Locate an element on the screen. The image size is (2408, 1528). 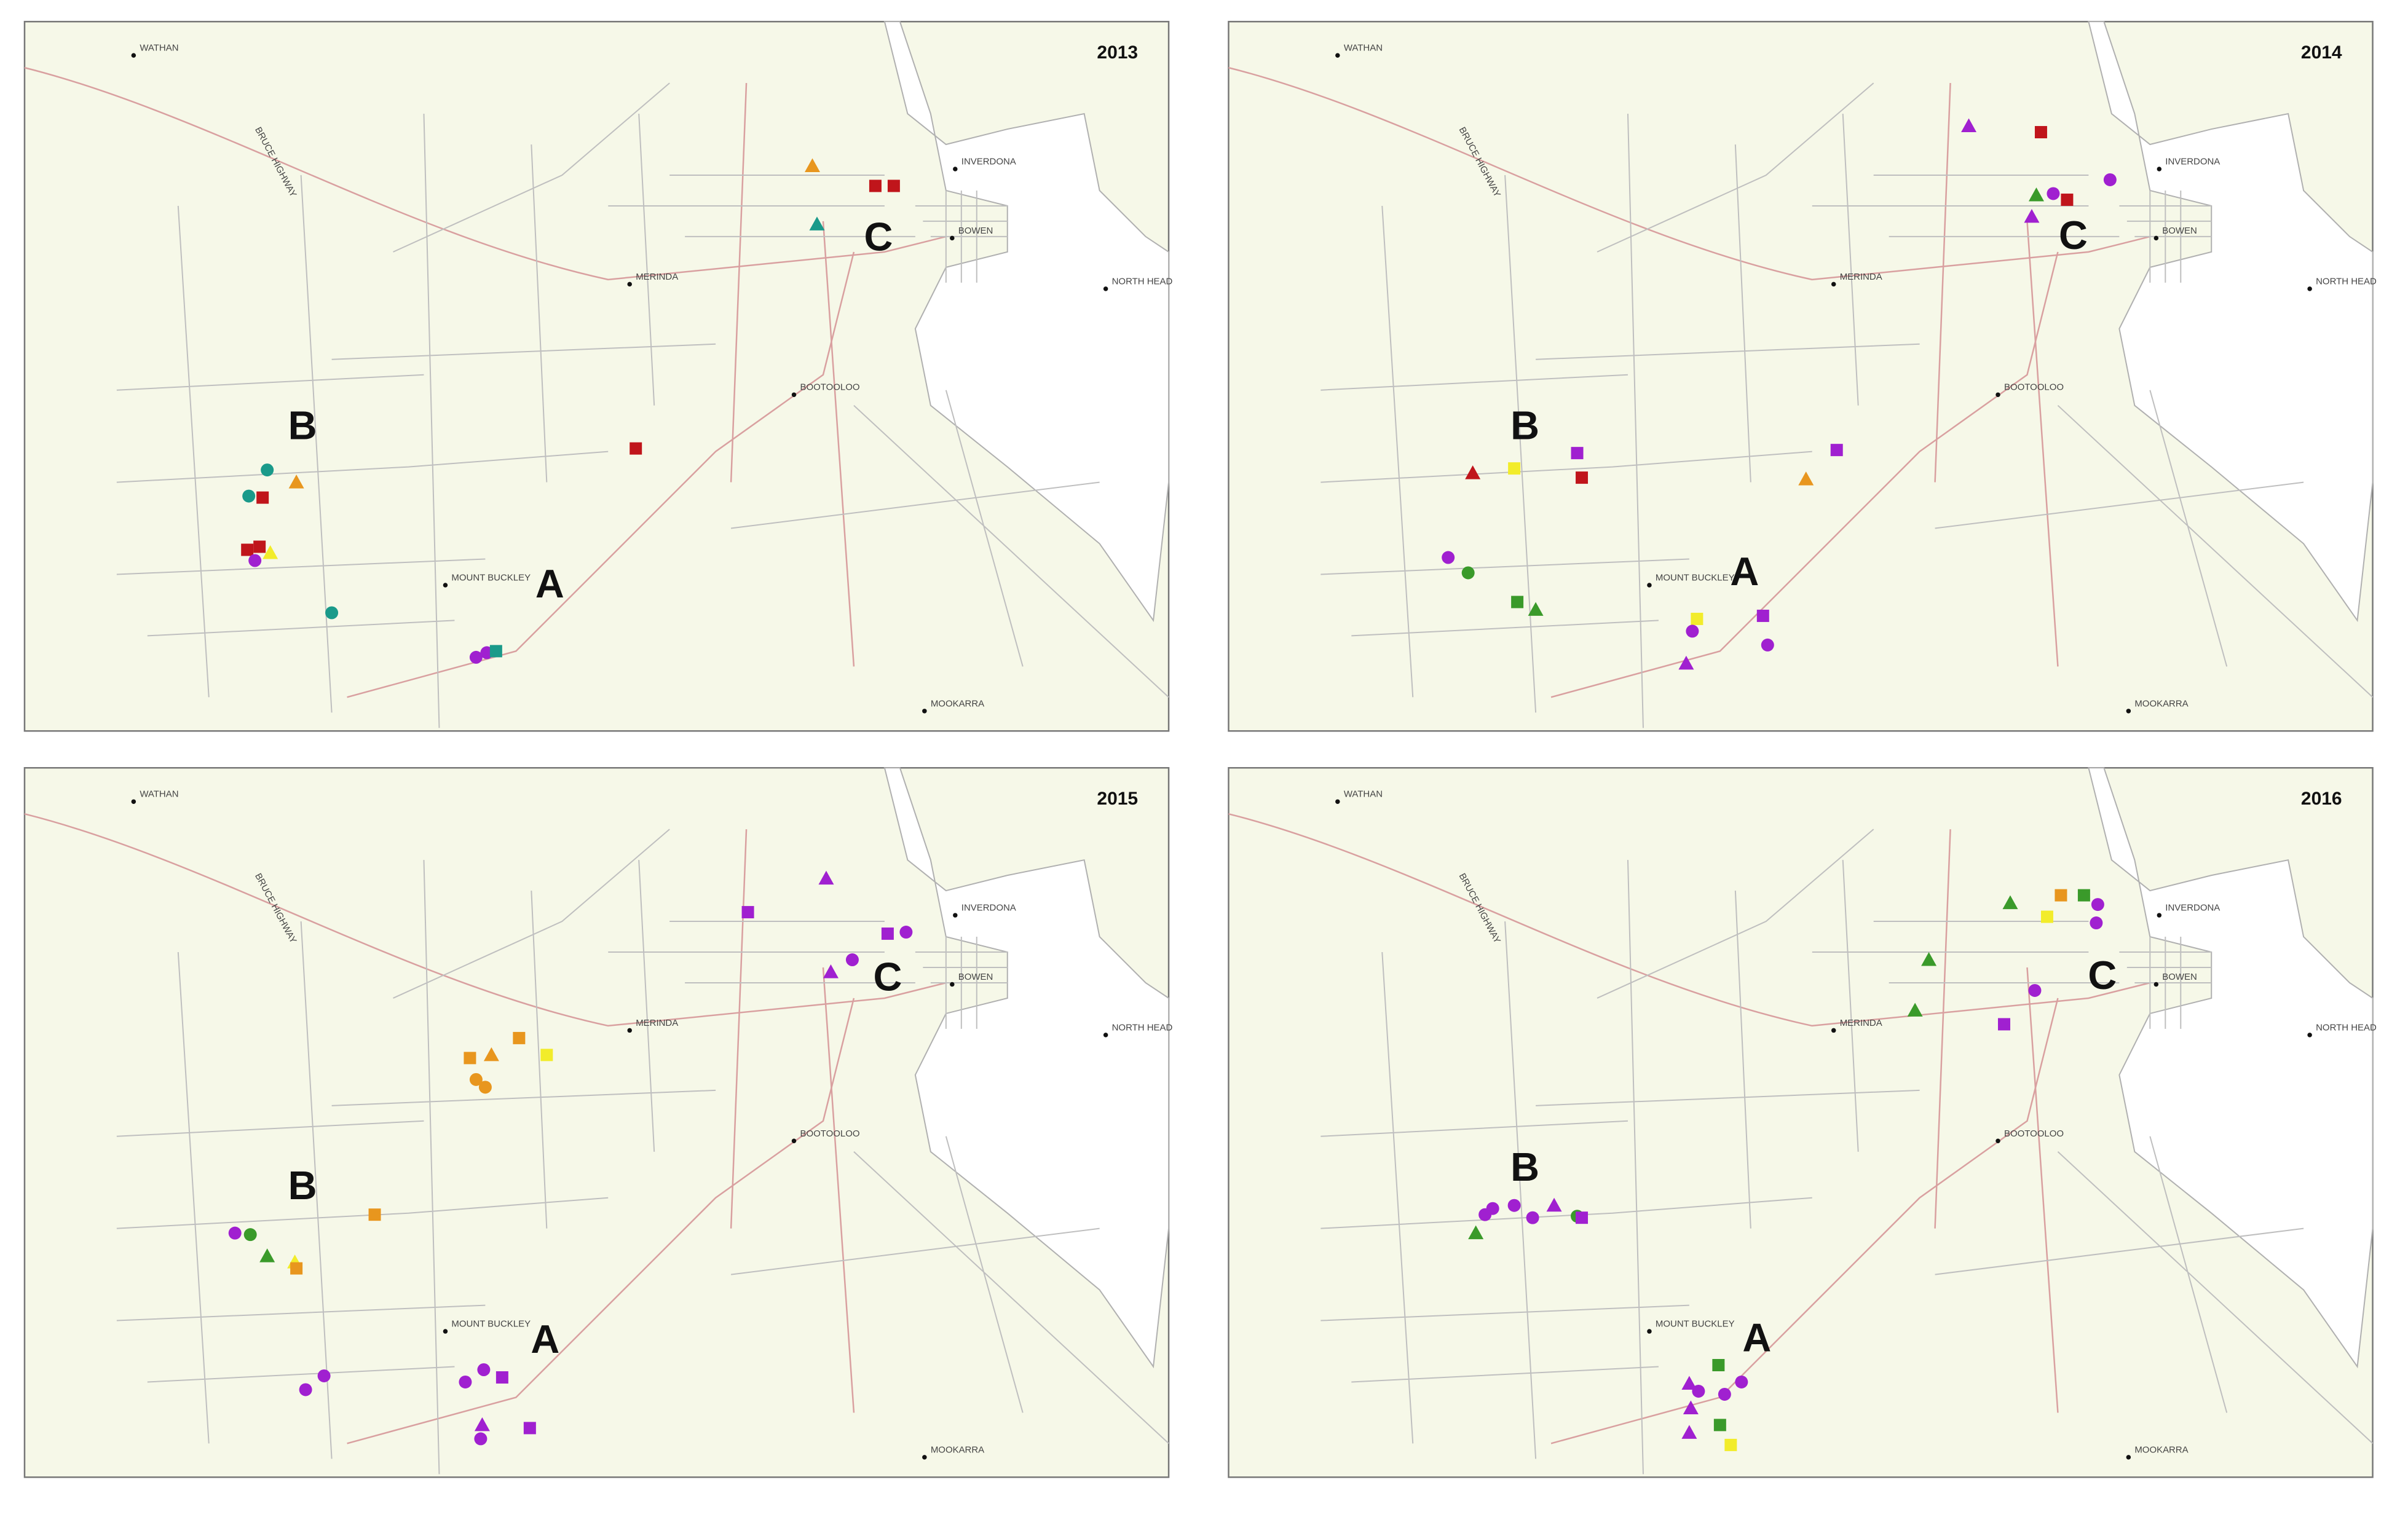
place-label: INVERDONA is located at coordinates (988, 161).